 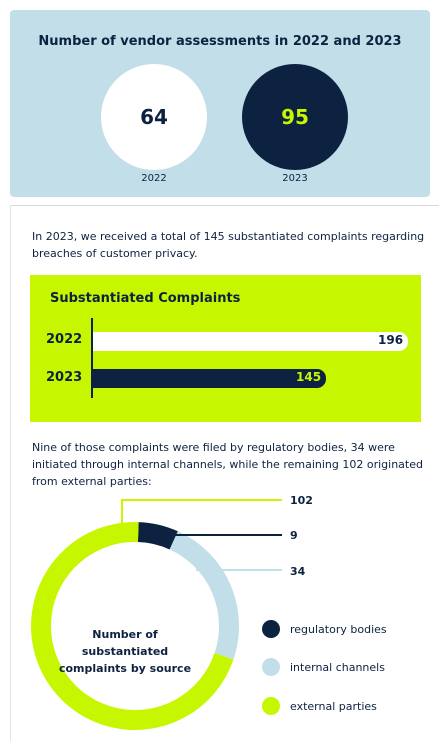 I want to click on year-label-2023: 2023, so click(x=295, y=178).